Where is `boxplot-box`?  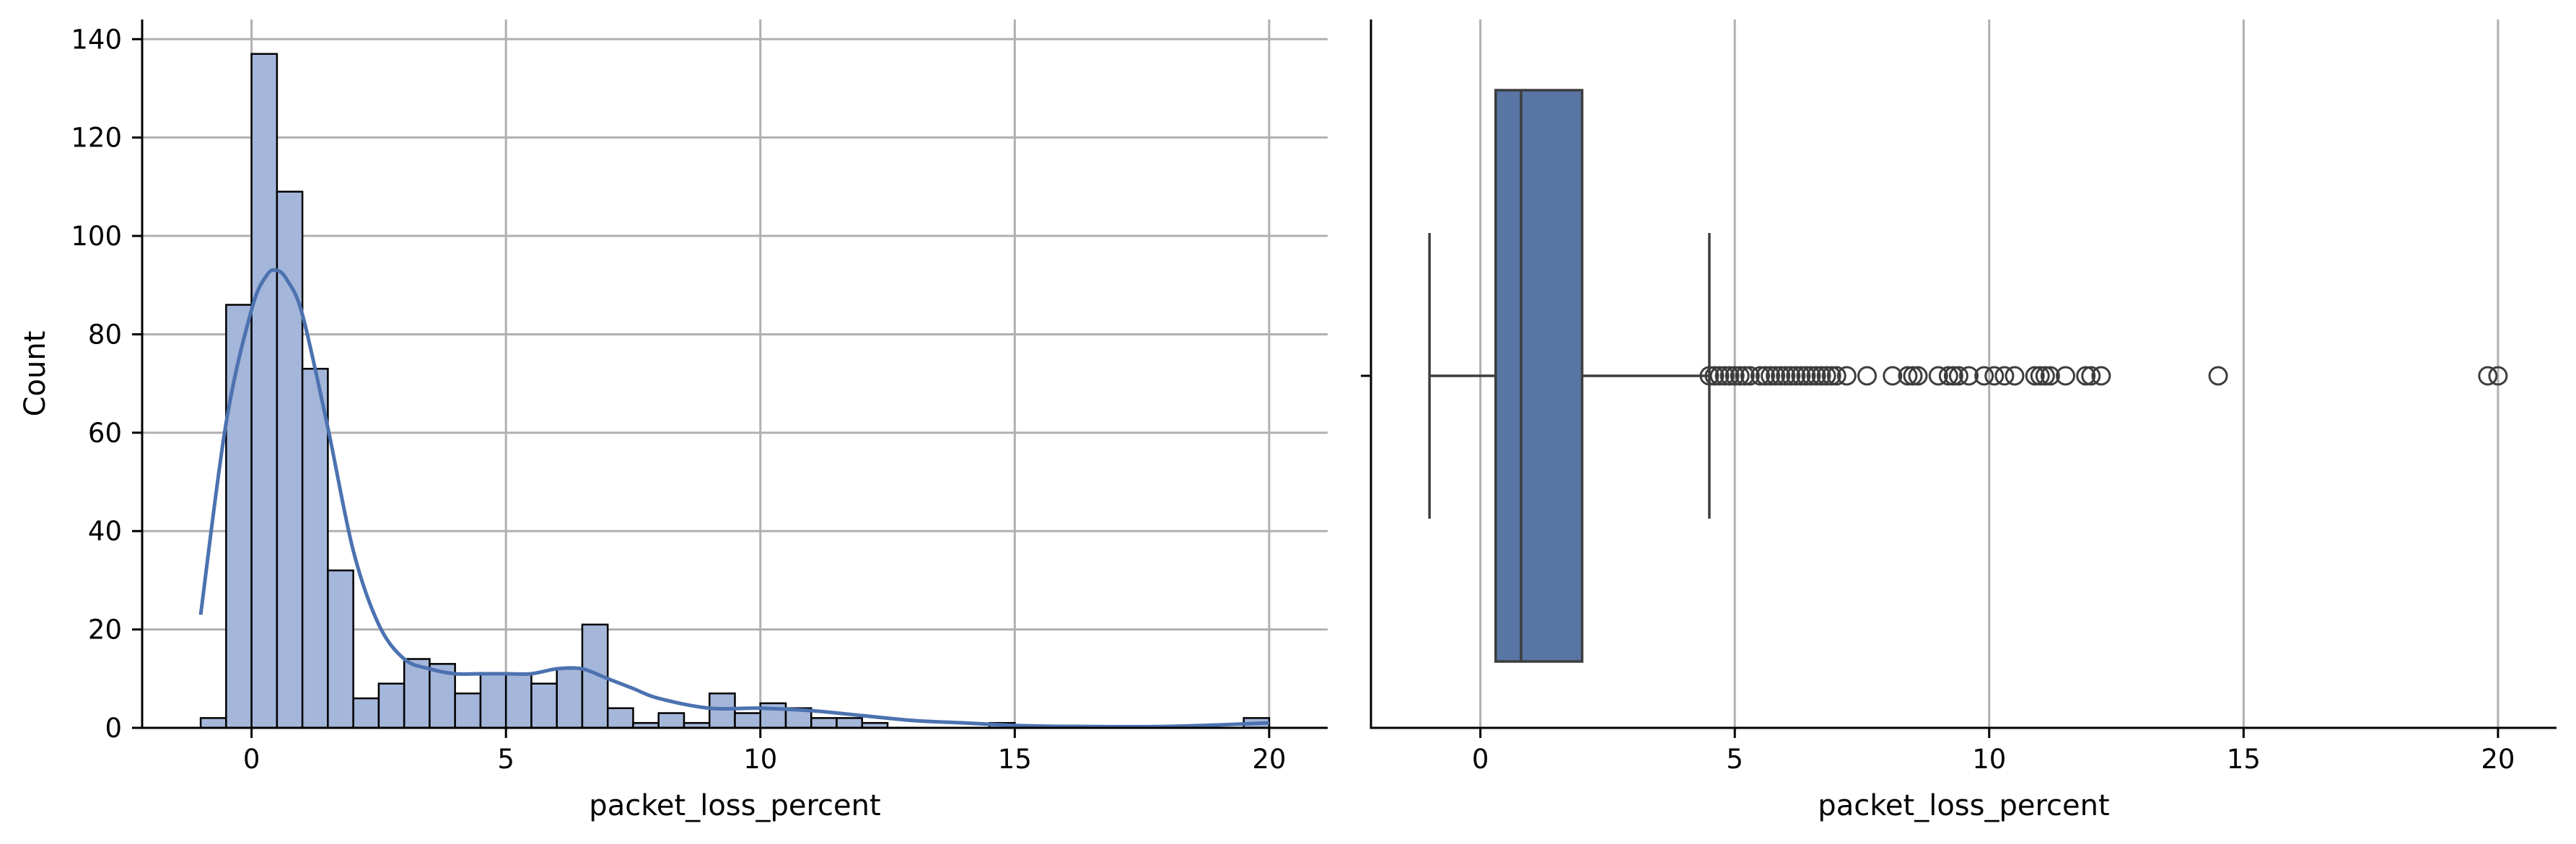
boxplot-box is located at coordinates (1539, 376).